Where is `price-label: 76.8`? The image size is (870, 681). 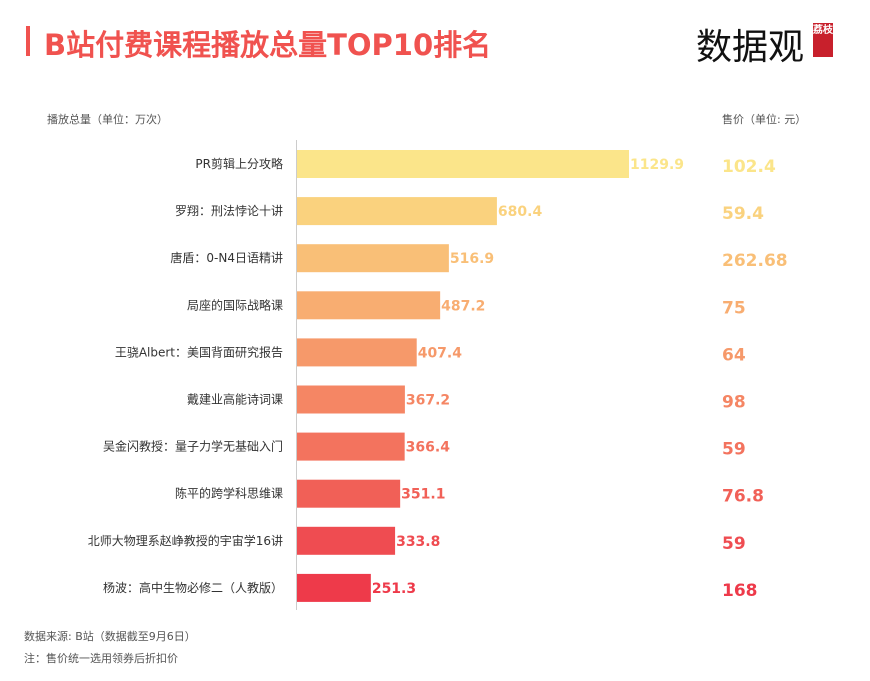 price-label: 76.8 is located at coordinates (743, 497).